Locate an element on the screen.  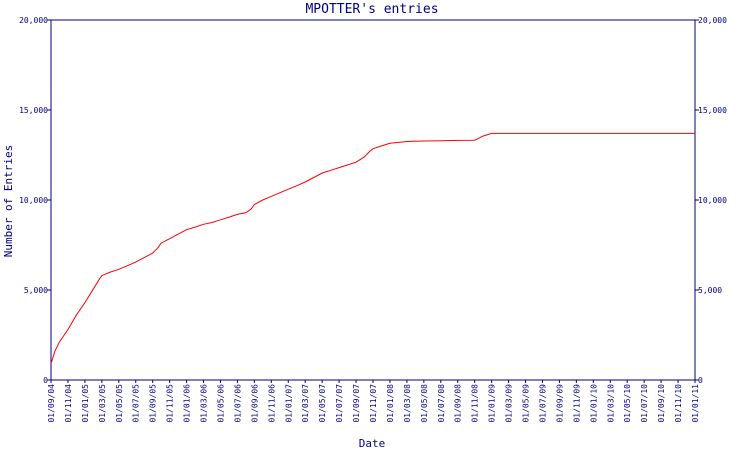
x-tick-label: 01/03/10 is located at coordinates (610, 403).